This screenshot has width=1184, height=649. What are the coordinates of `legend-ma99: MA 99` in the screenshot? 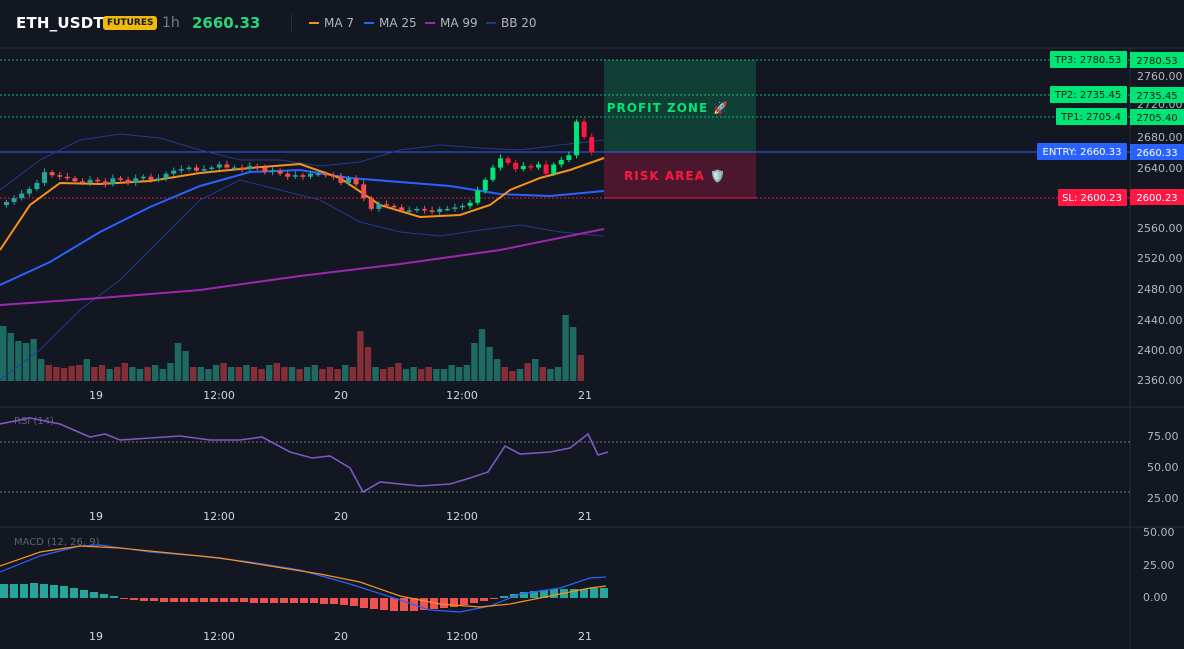 It's located at (451, 23).